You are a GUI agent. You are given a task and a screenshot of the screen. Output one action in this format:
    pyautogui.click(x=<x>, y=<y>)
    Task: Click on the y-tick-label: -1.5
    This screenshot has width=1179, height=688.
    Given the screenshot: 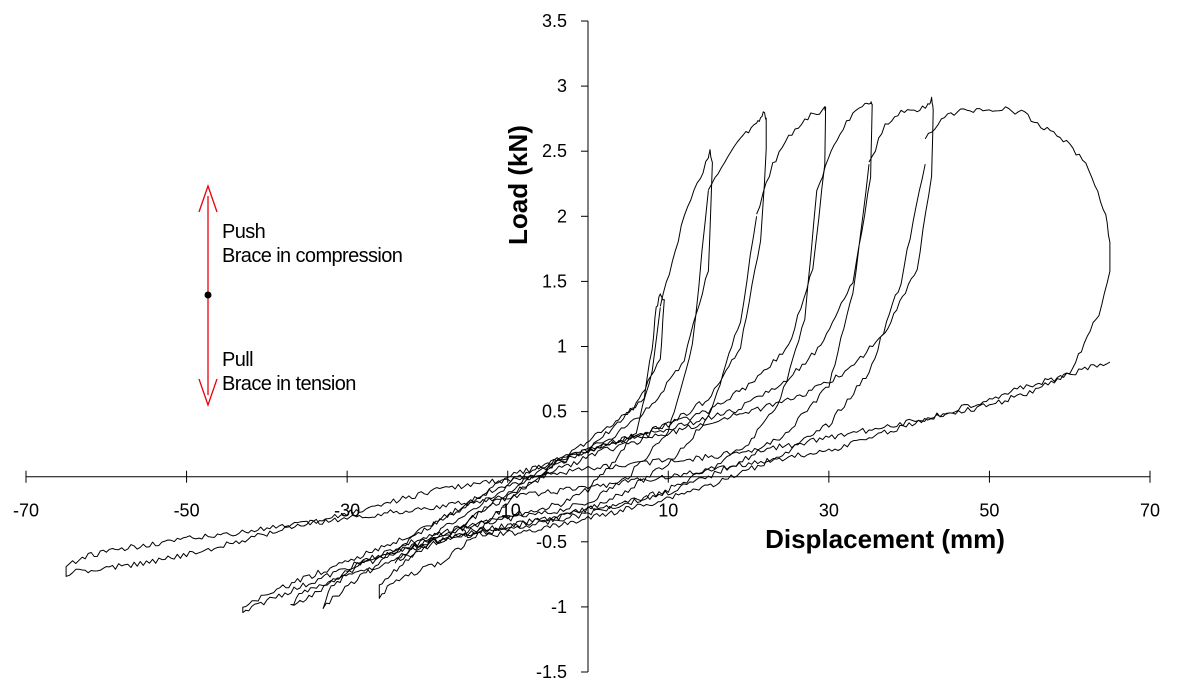 What is the action you would take?
    pyautogui.click(x=551, y=672)
    